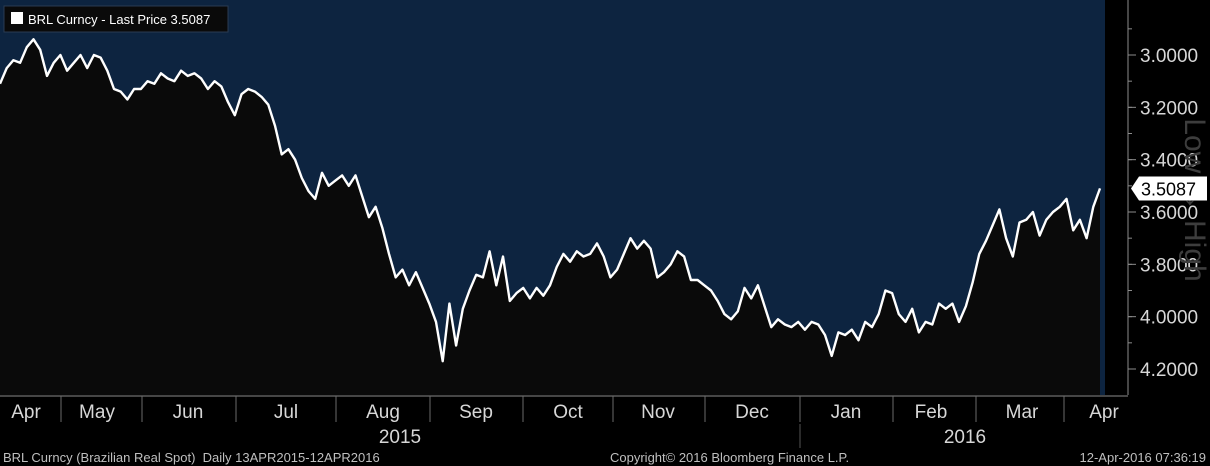  I want to click on legend: BRL Curncy - Last Price 3.5087, so click(116, 19).